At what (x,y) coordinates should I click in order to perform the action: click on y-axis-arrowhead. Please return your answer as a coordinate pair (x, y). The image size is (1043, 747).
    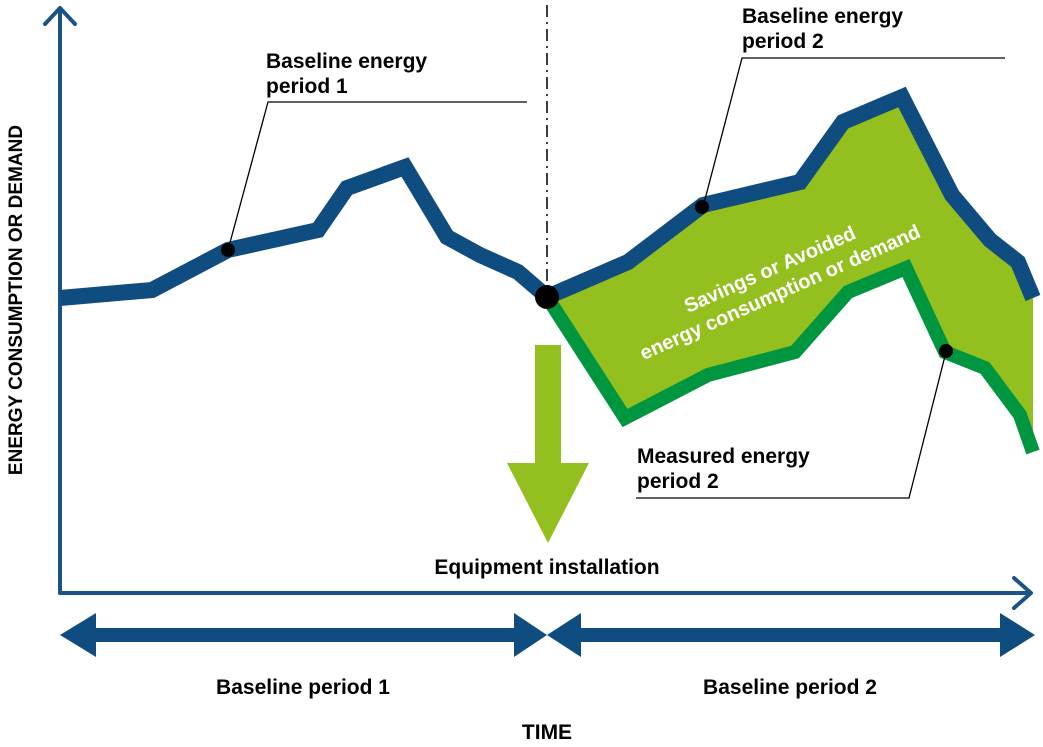
    Looking at the image, I should click on (60, 16).